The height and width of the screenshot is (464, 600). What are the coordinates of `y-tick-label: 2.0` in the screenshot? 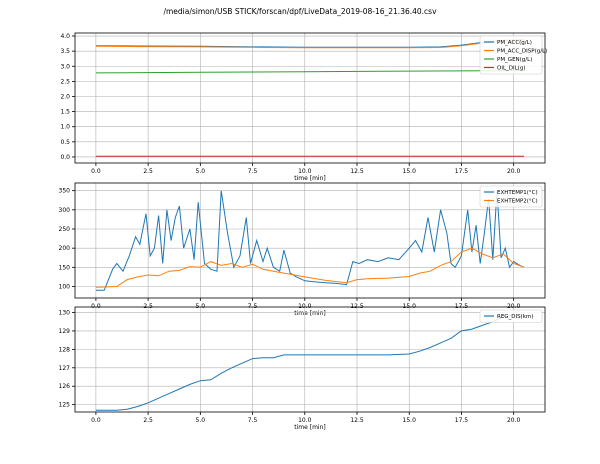 It's located at (65, 96).